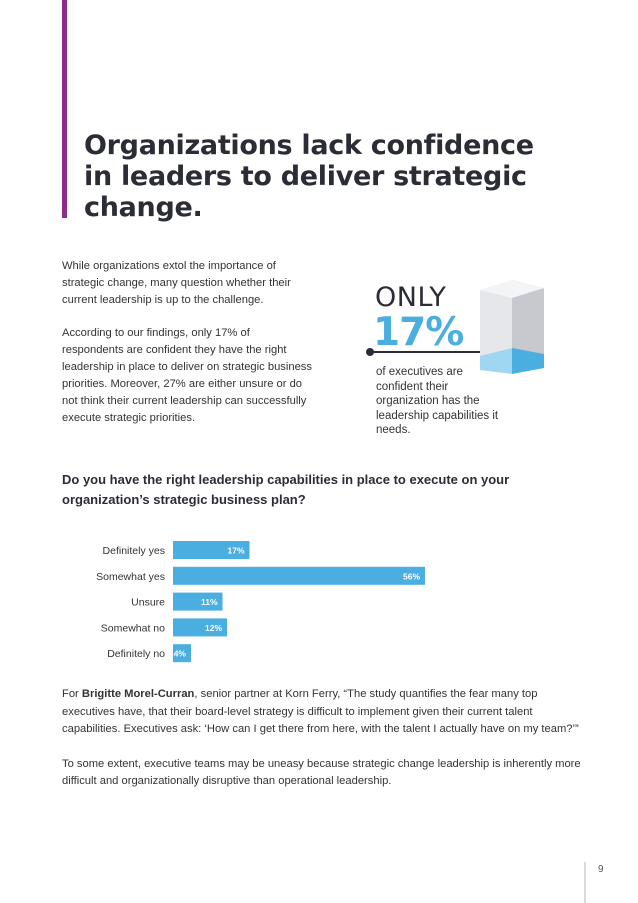 Image resolution: width=638 pixels, height=903 pixels. Describe the element at coordinates (418, 332) in the screenshot. I see `callout-percent: 17%` at that location.